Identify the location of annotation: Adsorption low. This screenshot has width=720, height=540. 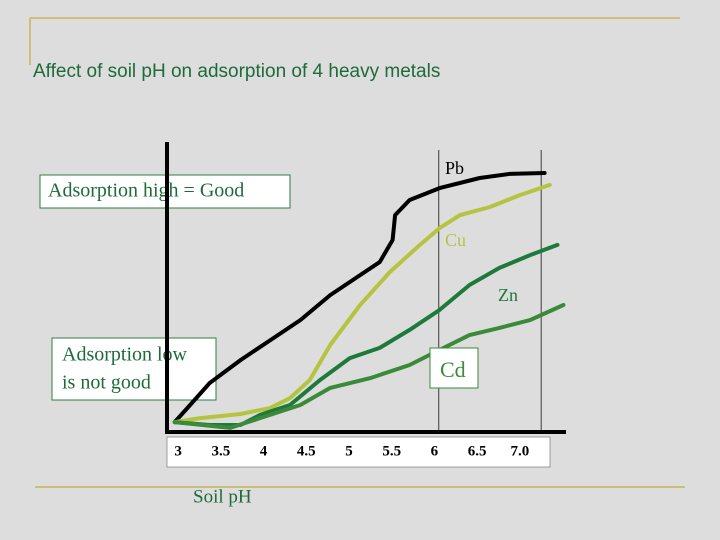
(125, 355).